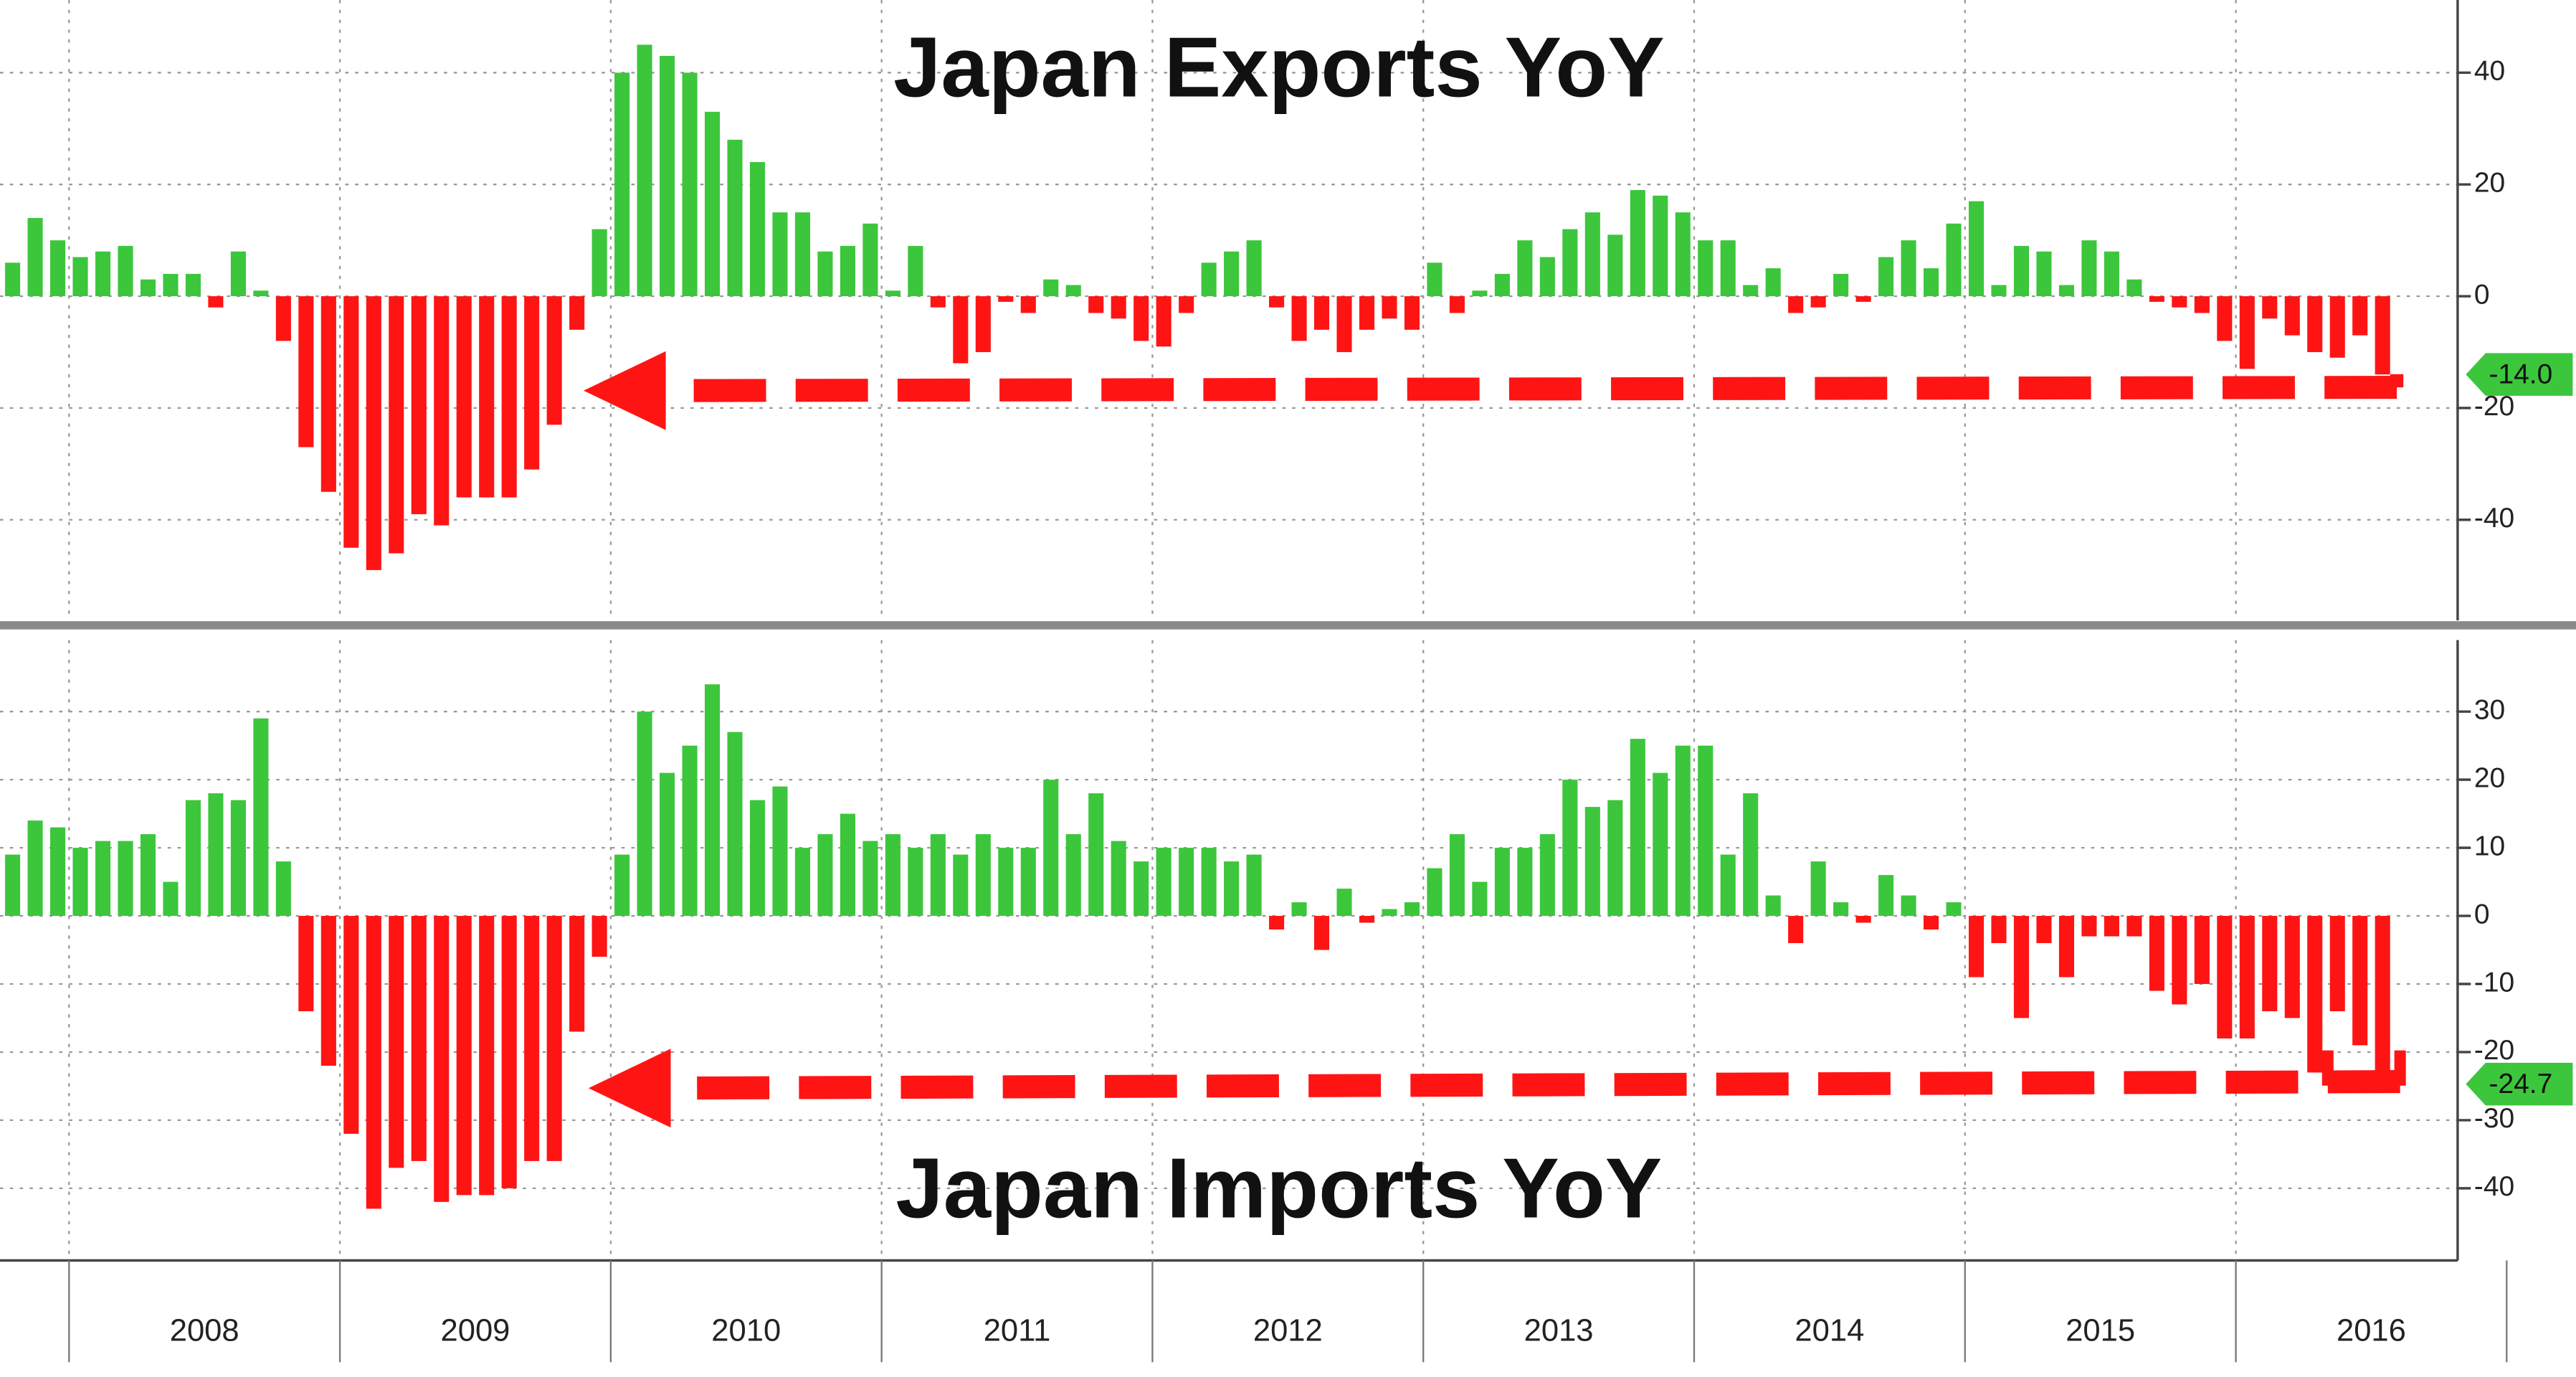 The width and height of the screenshot is (2576, 1377). What do you see at coordinates (2490, 846) in the screenshot?
I see `y-tick-label: 10` at bounding box center [2490, 846].